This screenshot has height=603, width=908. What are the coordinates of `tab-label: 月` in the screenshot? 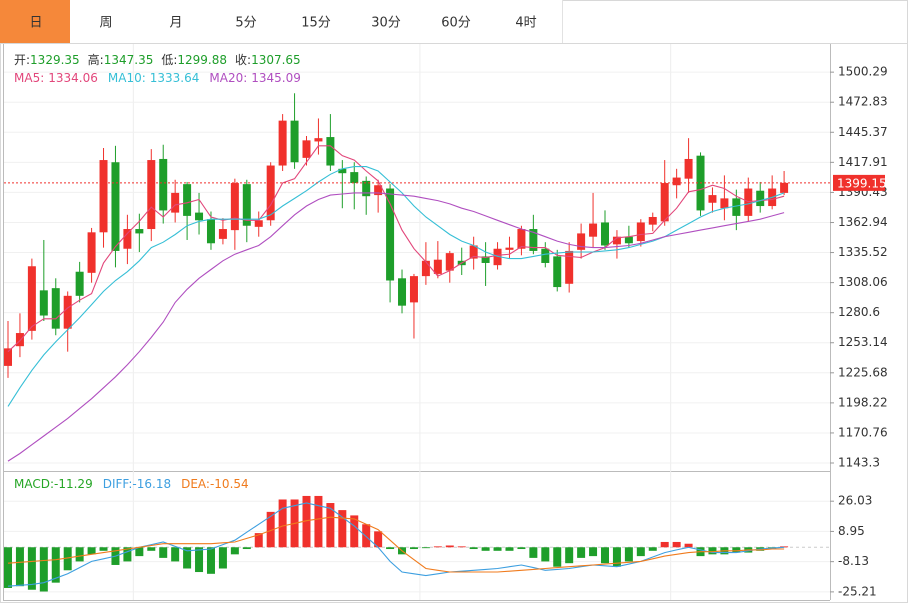 It's located at (175, 23).